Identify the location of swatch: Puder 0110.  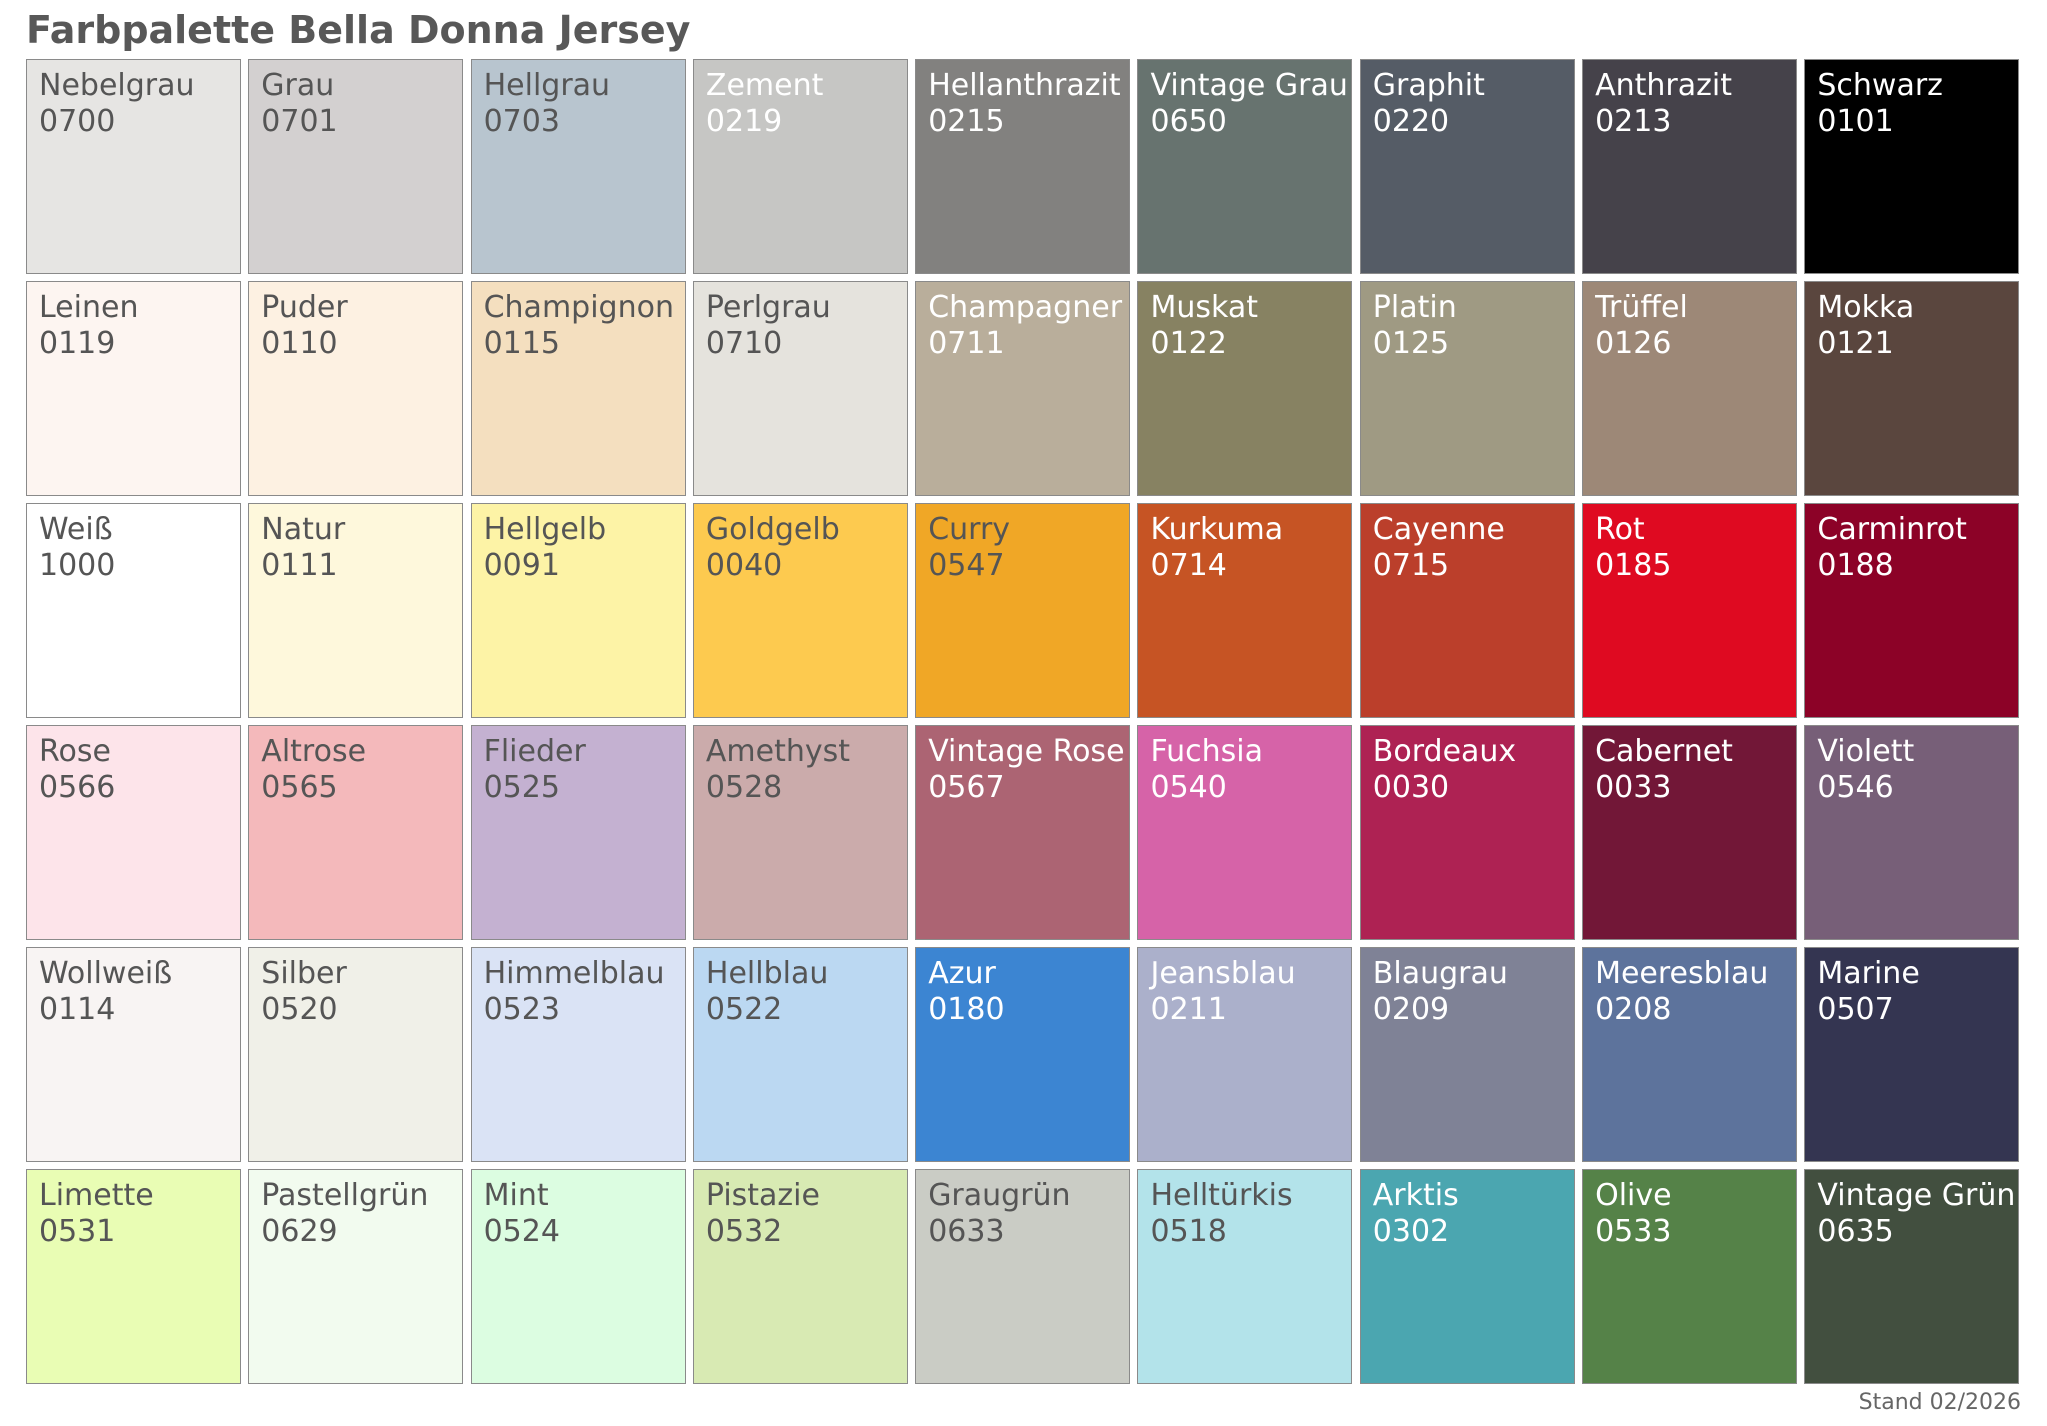
(356, 388).